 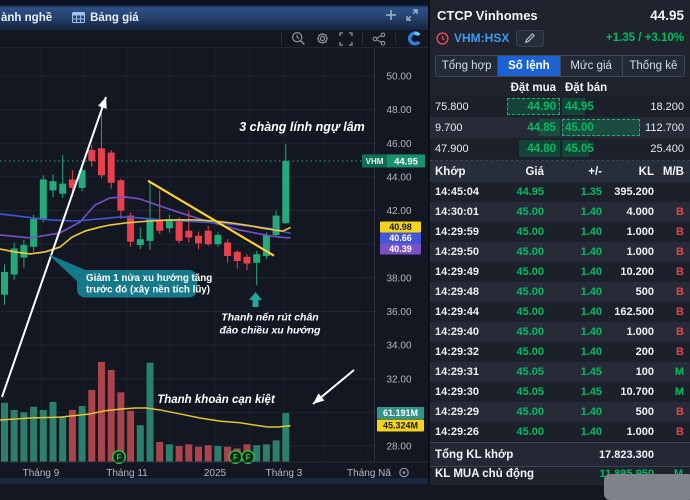 I want to click on svg-text: Tháng 9, so click(x=41, y=473).